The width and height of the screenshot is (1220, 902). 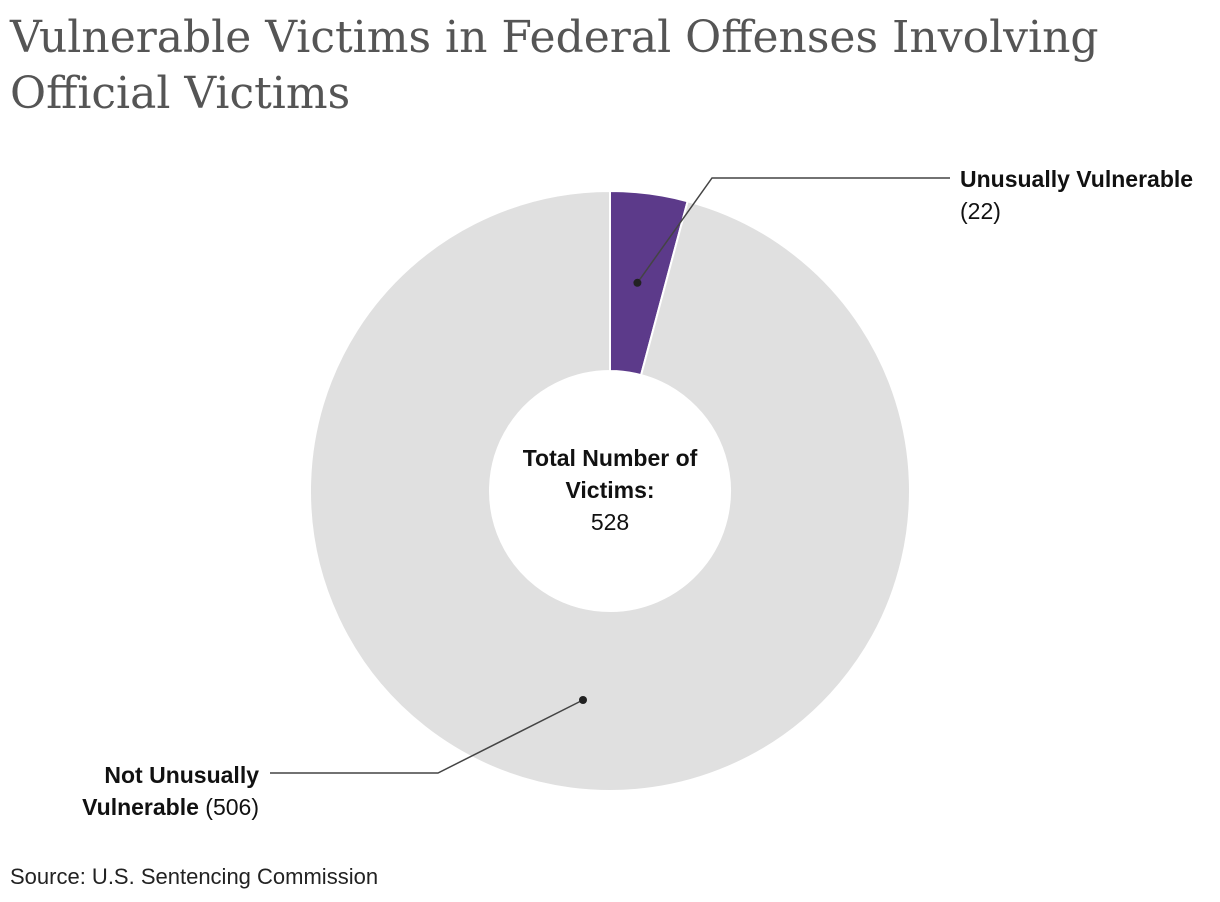 What do you see at coordinates (194, 876) in the screenshot?
I see `source-note: Source: U.S. Sentencing Commission` at bounding box center [194, 876].